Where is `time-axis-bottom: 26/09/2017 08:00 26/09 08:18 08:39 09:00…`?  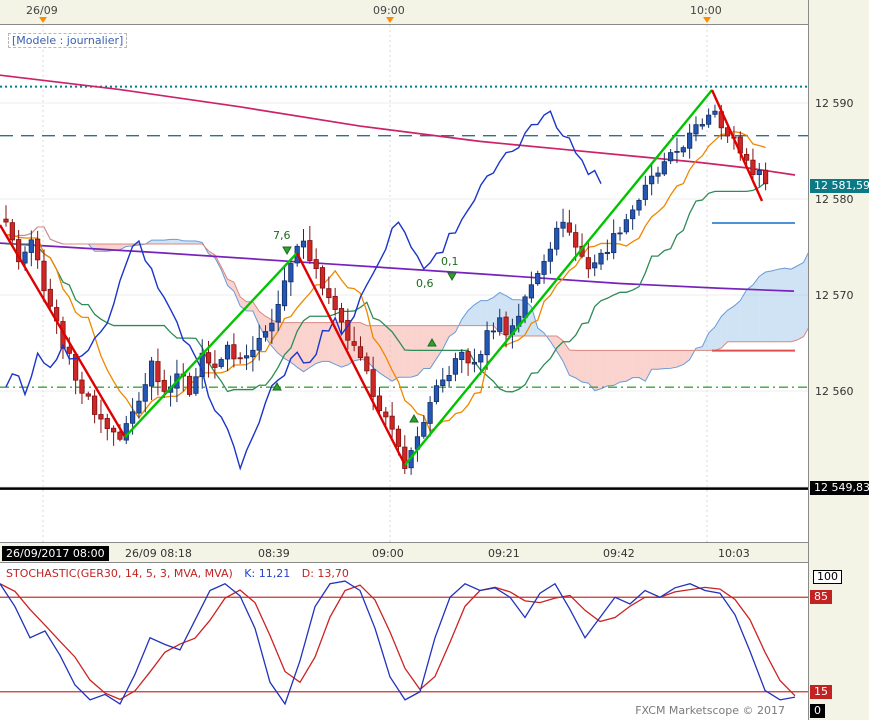 time-axis-bottom: 26/09/2017 08:00 26/09 08:18 08:39 09:00… is located at coordinates (404, 552).